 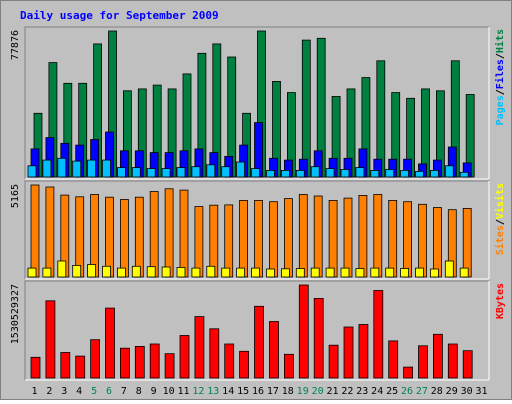 What do you see at coordinates (124, 391) in the screenshot?
I see `x-label-day-7: 7` at bounding box center [124, 391].